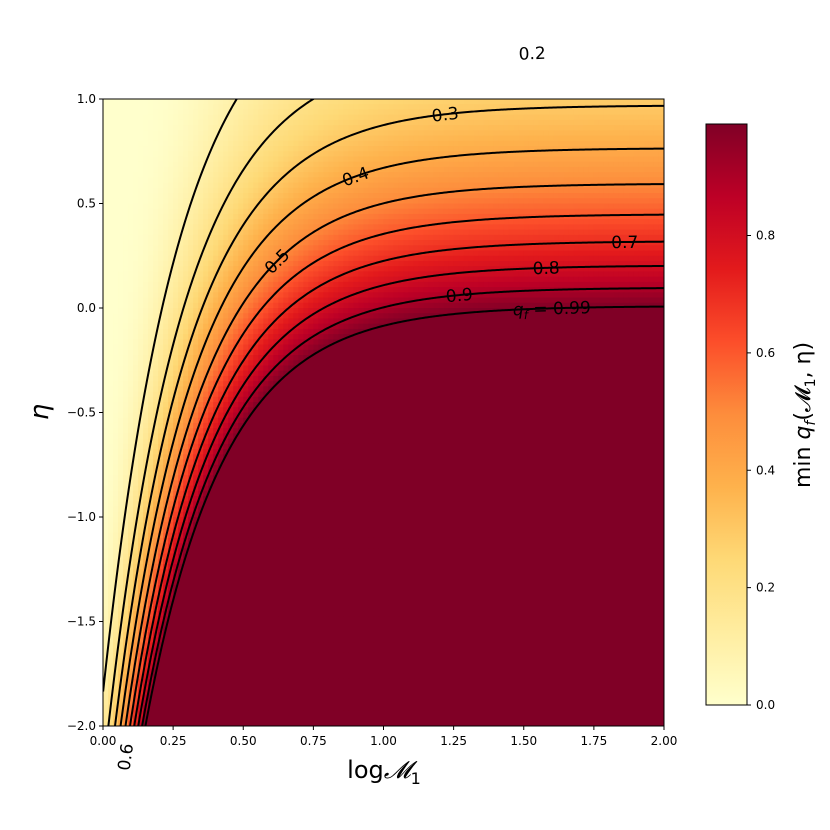  Describe the element at coordinates (726, 414) in the screenshot. I see `colorbar-gradient` at that location.